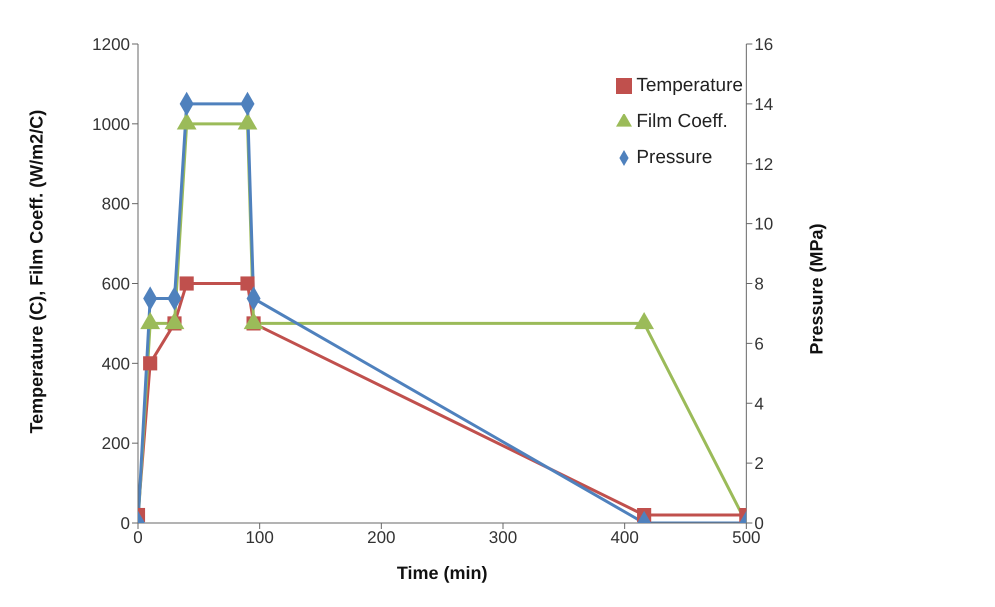 The width and height of the screenshot is (995, 607). I want to click on y2-tick-label: 16, so click(764, 44).